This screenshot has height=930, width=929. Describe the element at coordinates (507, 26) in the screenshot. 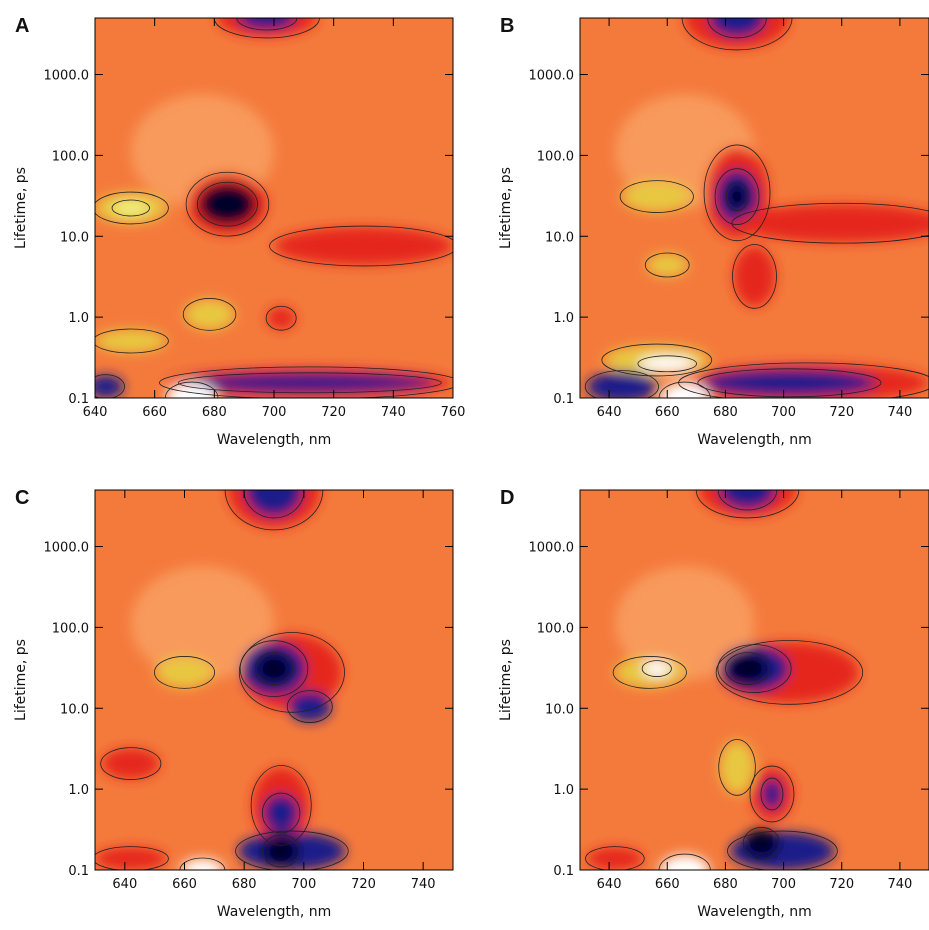

I see `panel-label: B` at that location.